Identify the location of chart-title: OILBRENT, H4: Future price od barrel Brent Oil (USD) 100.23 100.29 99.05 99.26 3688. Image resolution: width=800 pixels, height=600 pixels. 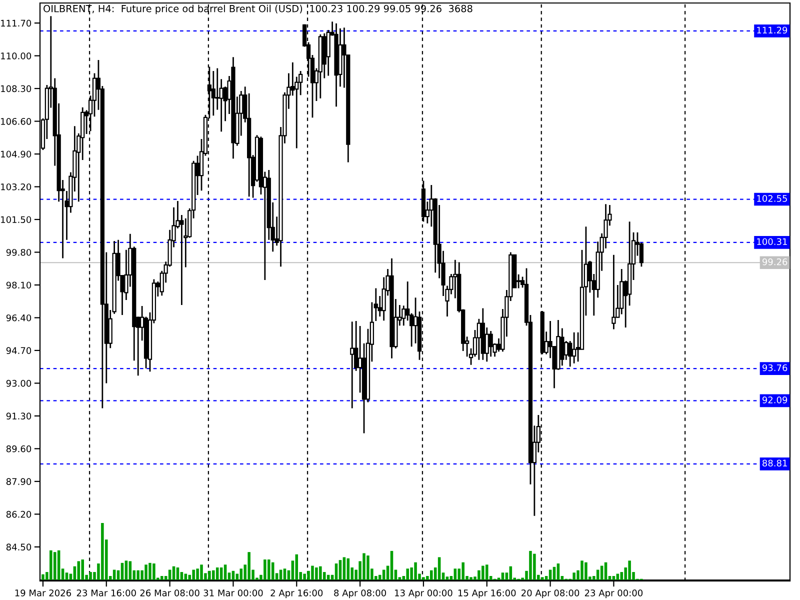
(258, 9).